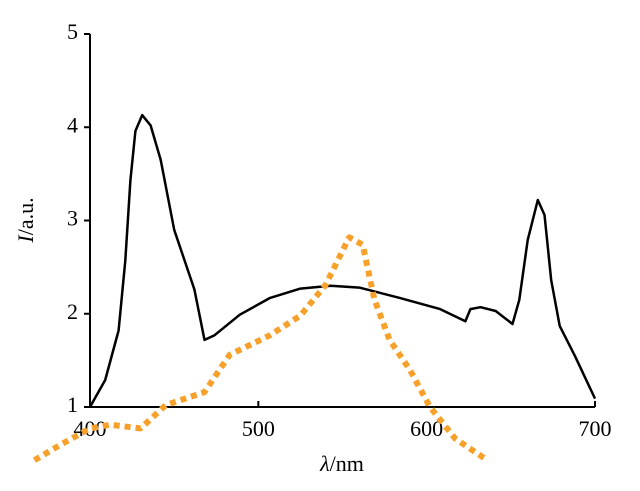  Describe the element at coordinates (90, 428) in the screenshot. I see `x-tick-label: 400` at that location.